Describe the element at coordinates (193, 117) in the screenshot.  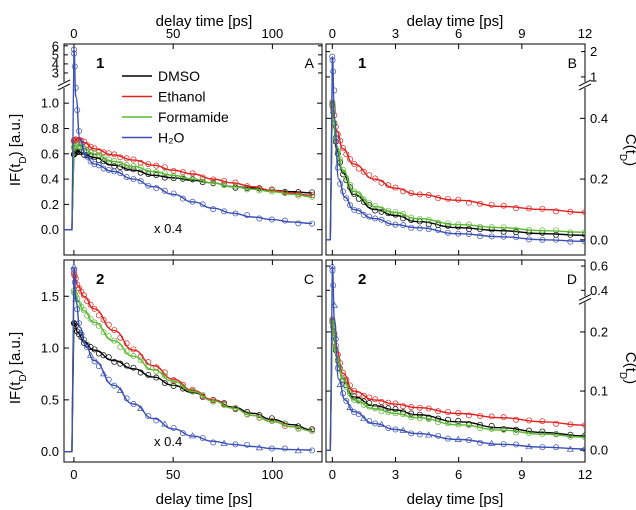
I see `legend-label: Formamide` at that location.